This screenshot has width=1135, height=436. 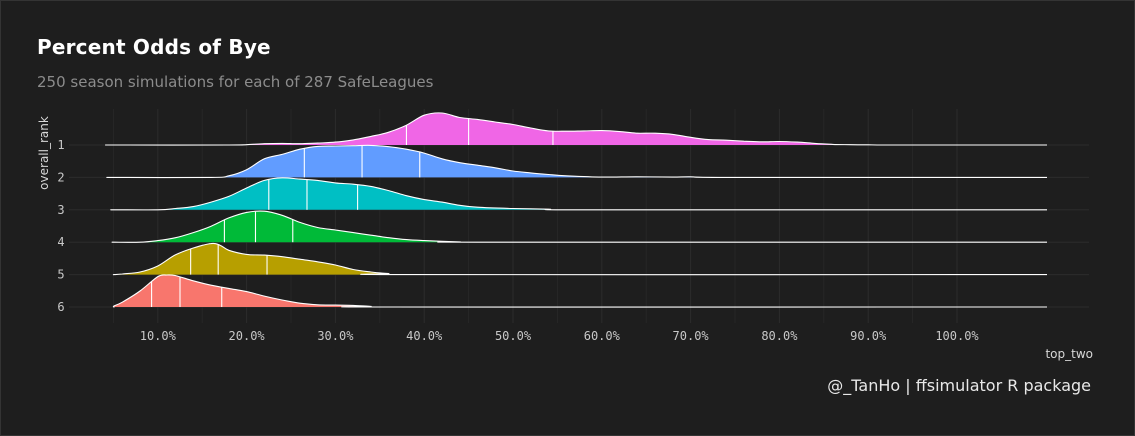 I want to click on x-axis-label: top_two, so click(x=1069, y=354).